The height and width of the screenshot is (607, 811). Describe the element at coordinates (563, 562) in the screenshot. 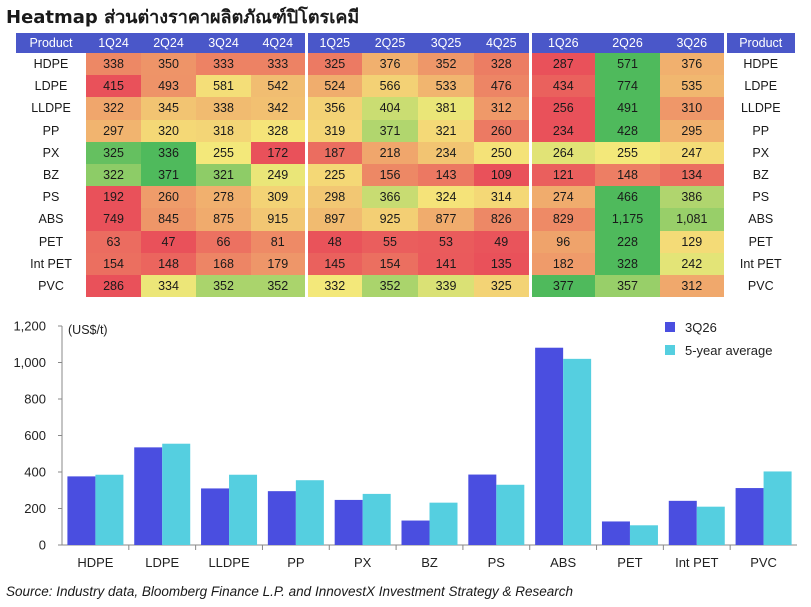

I see `x-tick-label: ABS` at that location.